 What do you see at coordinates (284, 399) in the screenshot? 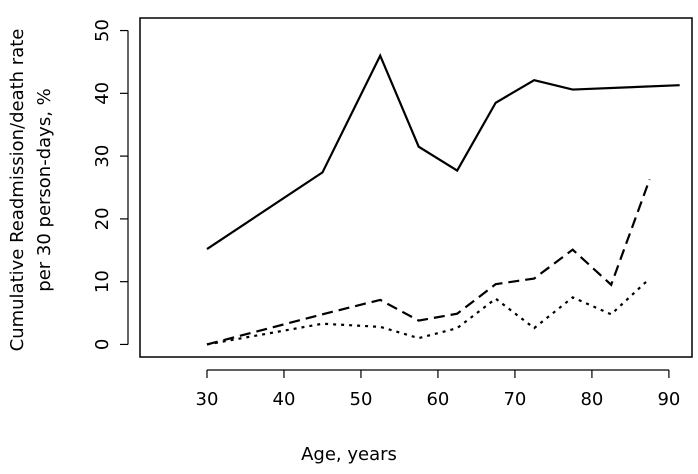
I see `x-tick-label: 40` at bounding box center [284, 399].